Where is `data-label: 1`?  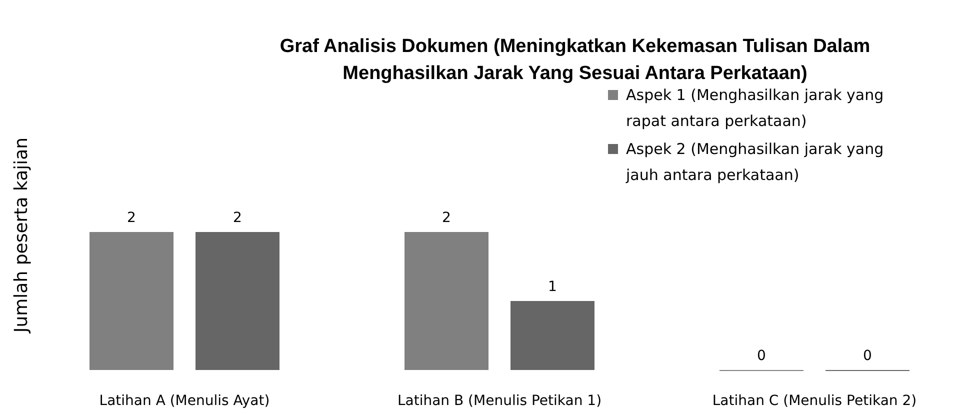
data-label: 1 is located at coordinates (552, 287).